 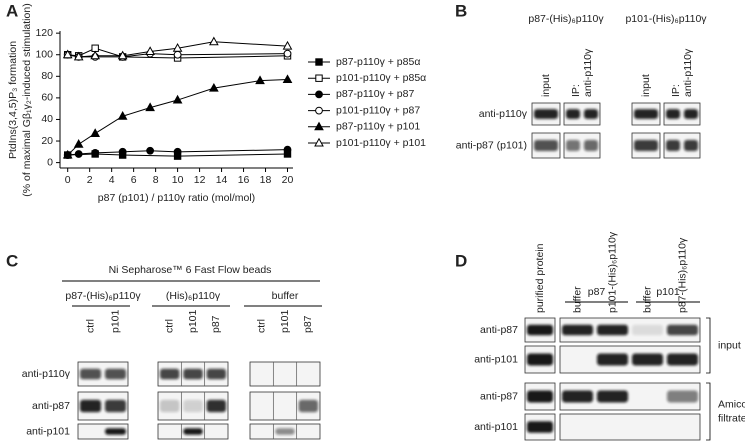 I want to click on lane-label: IP:, so click(x=576, y=90).